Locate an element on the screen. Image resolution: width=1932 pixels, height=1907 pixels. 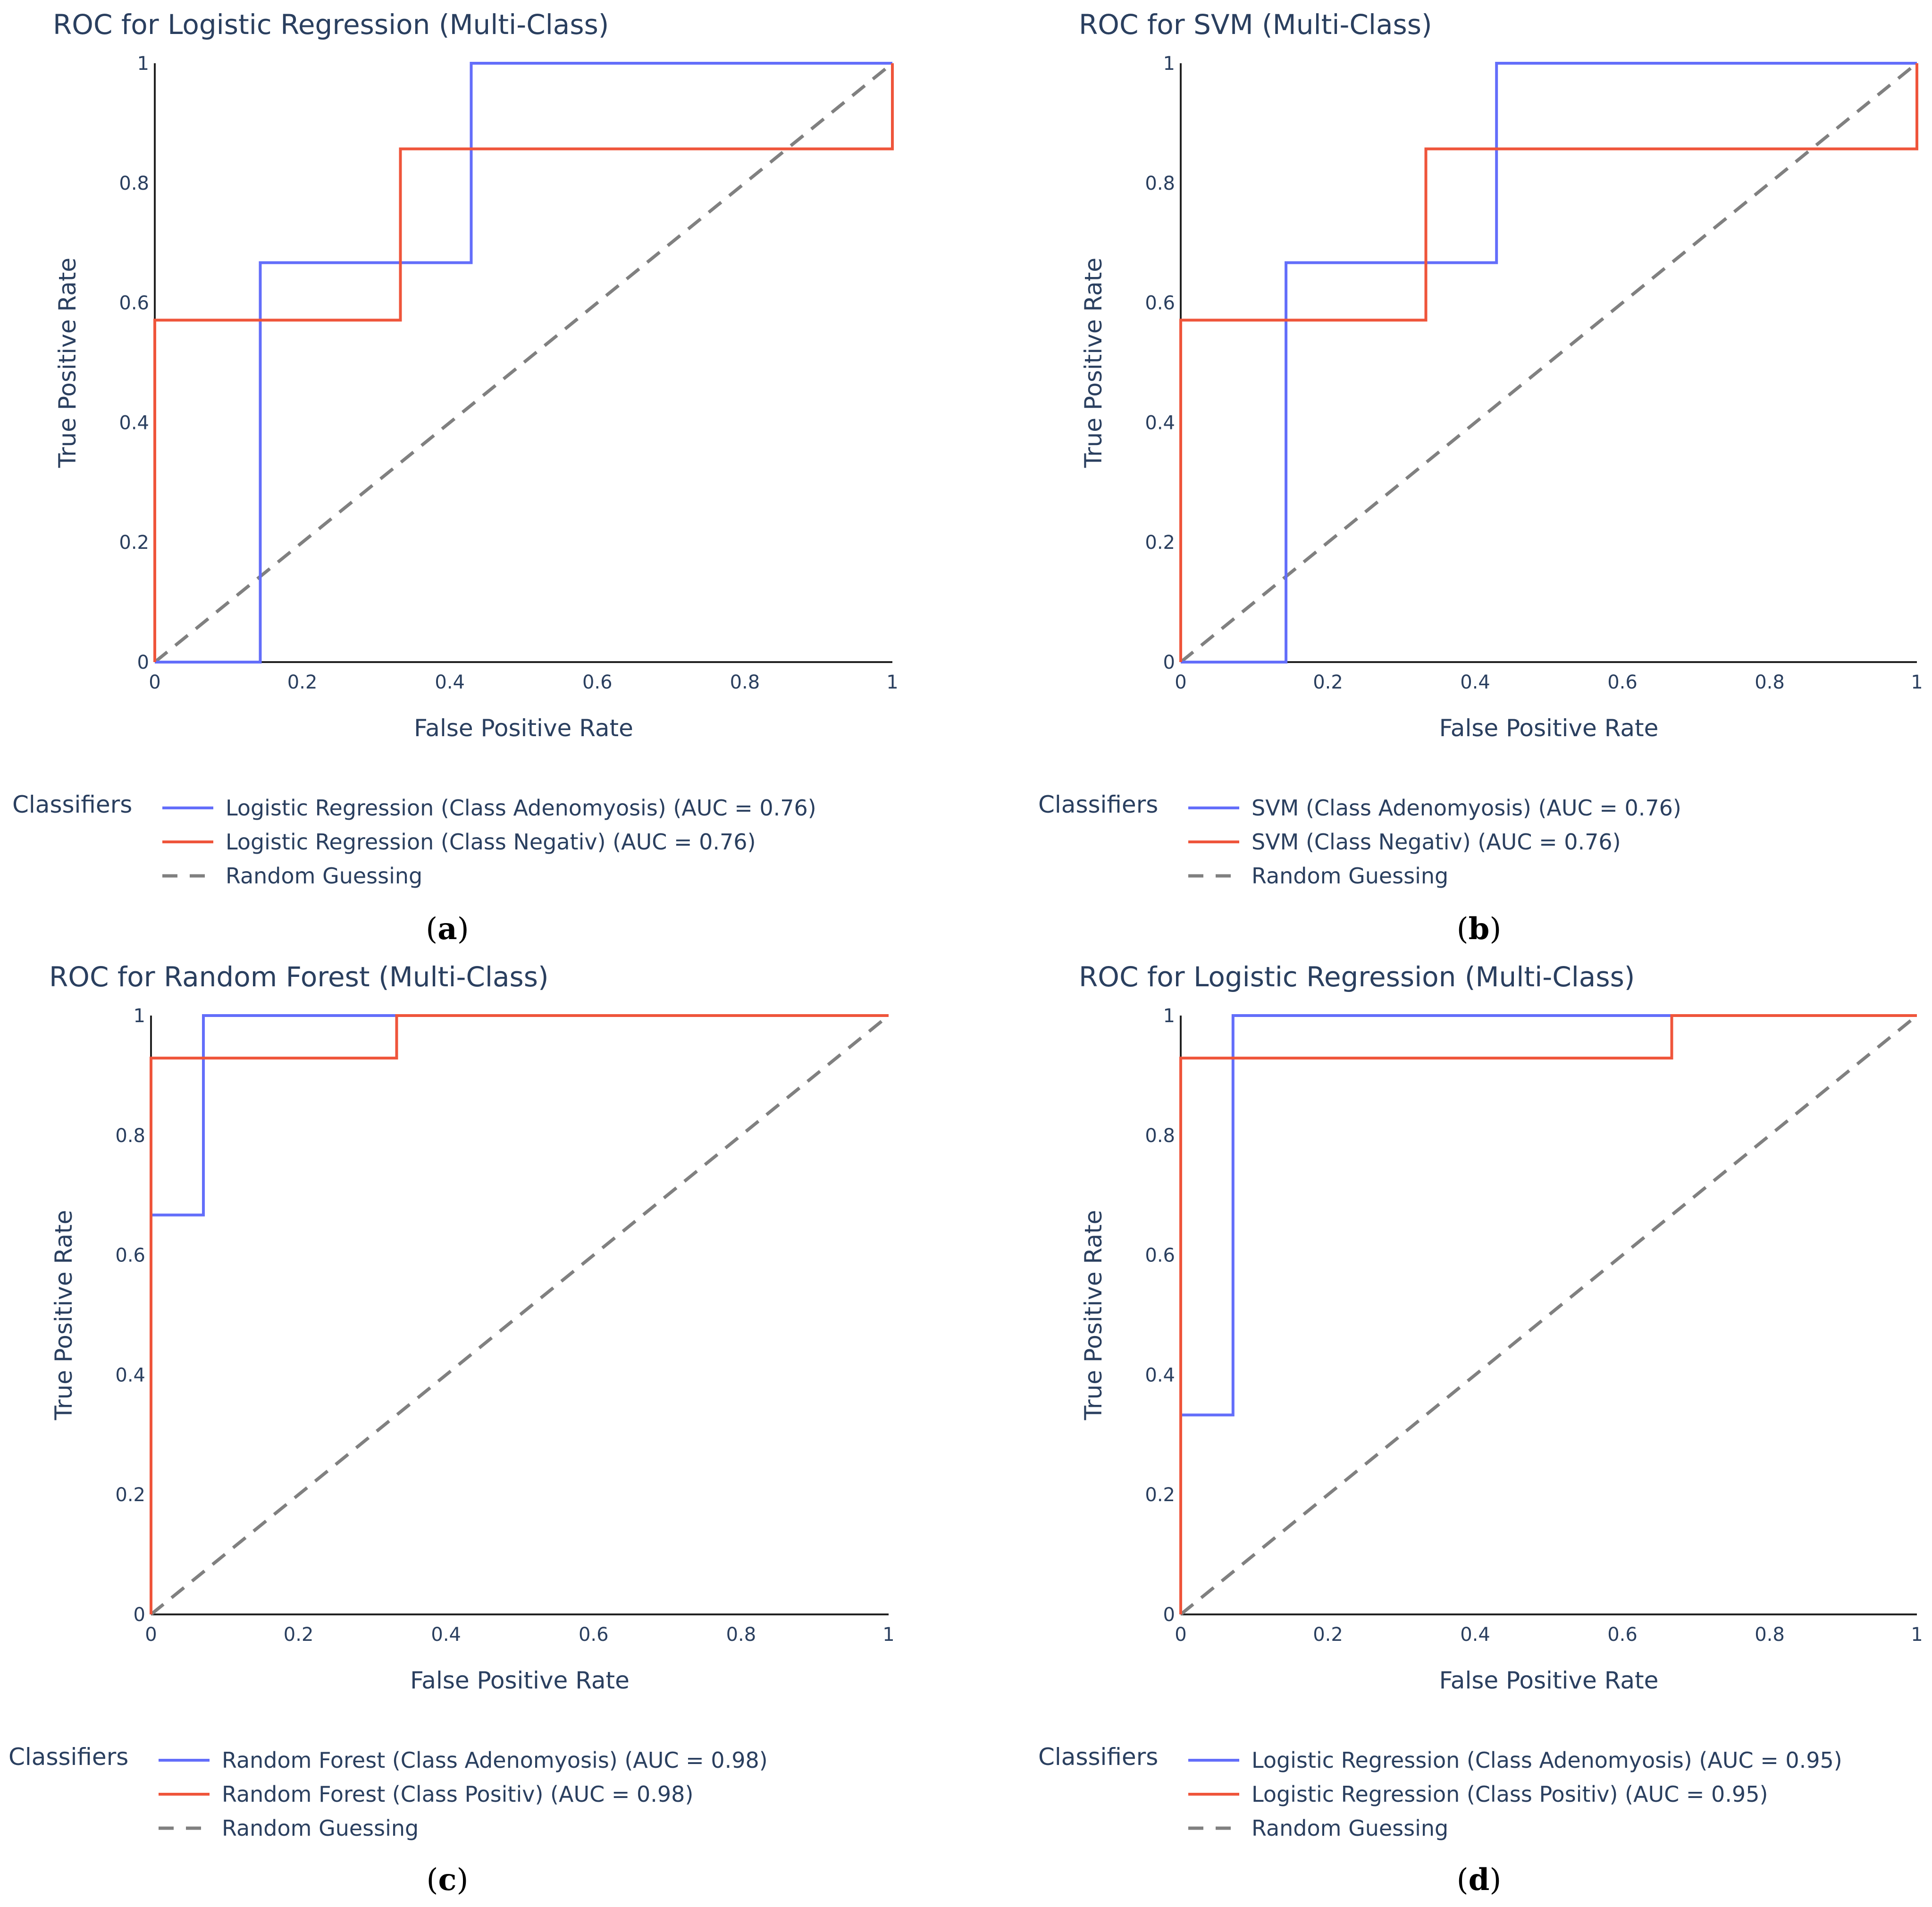
chart-title: ROC for SVM (Multi-Class) is located at coordinates (1255, 25).